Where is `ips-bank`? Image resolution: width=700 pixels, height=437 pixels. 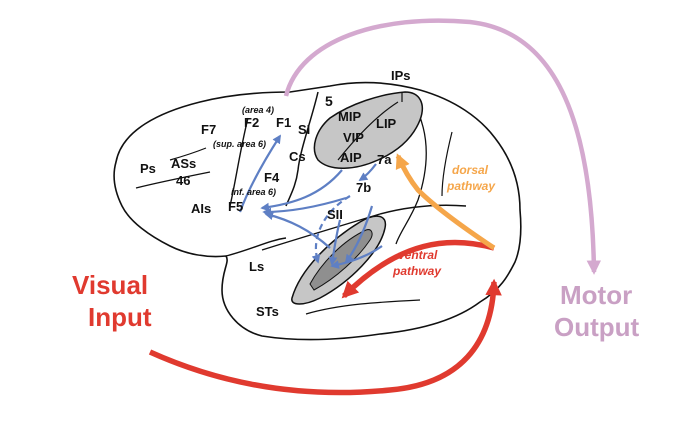 ips-bank is located at coordinates (368, 130).